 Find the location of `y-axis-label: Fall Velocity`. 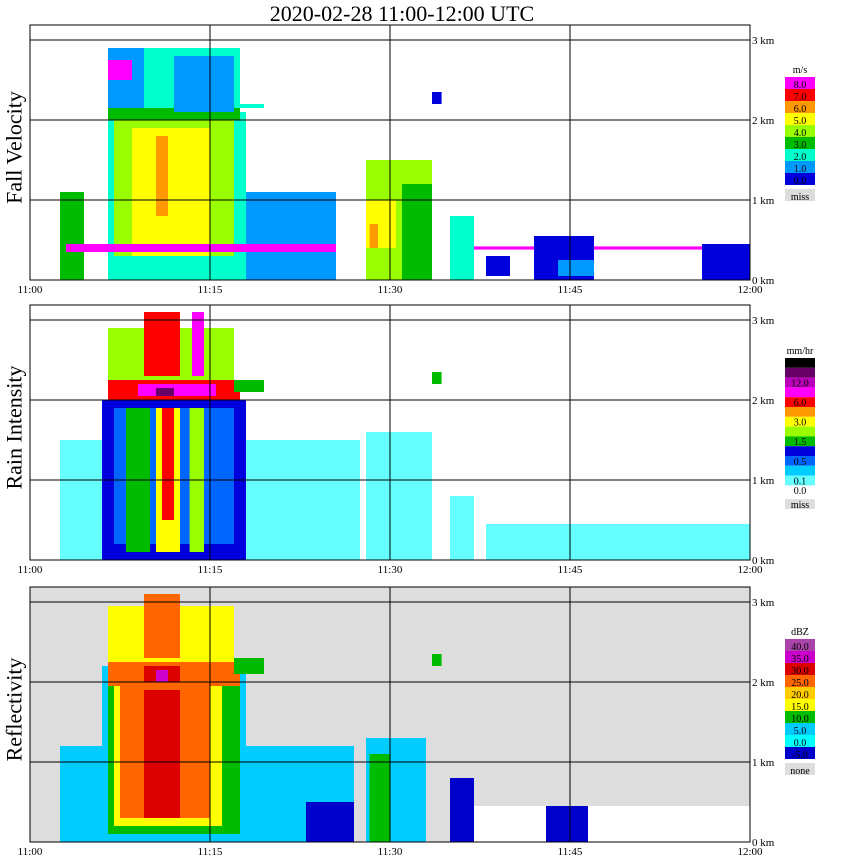

y-axis-label: Fall Velocity is located at coordinates (14, 147).